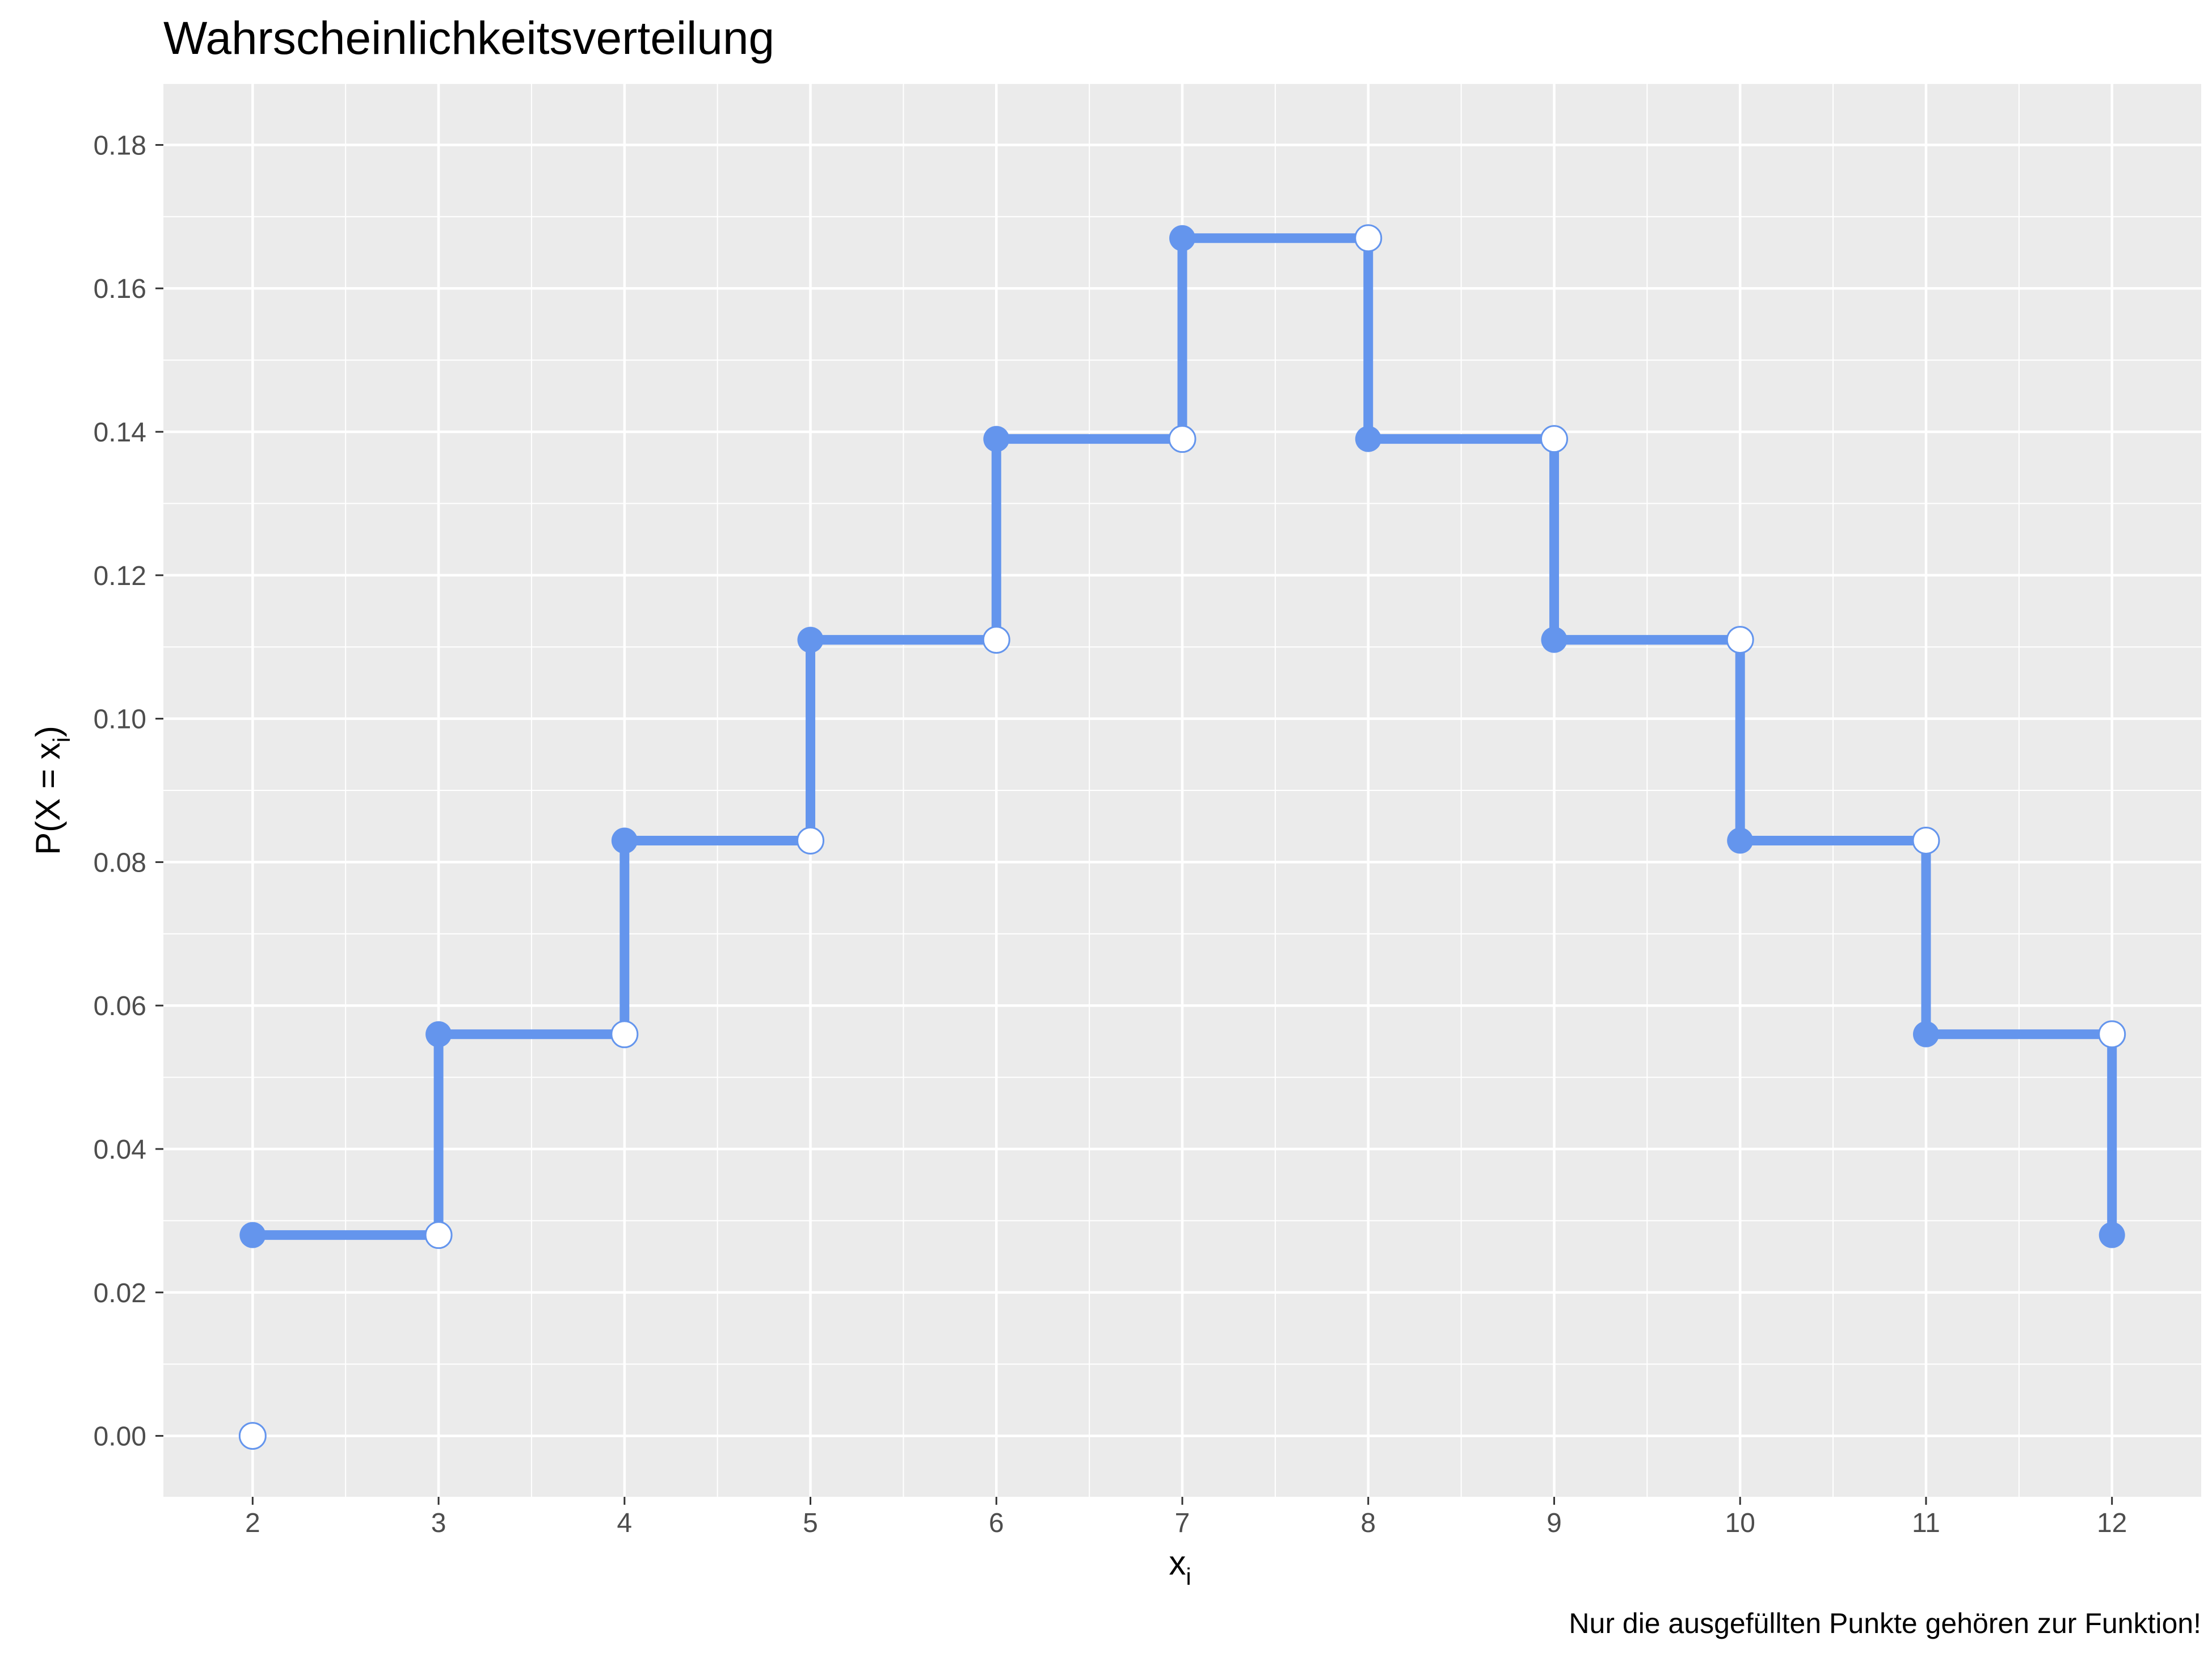 This screenshot has width=2212, height=1654. I want to click on x-axis: 2 3 4 5 6 7 8 9 10 11 12, so click(1186, 1517).